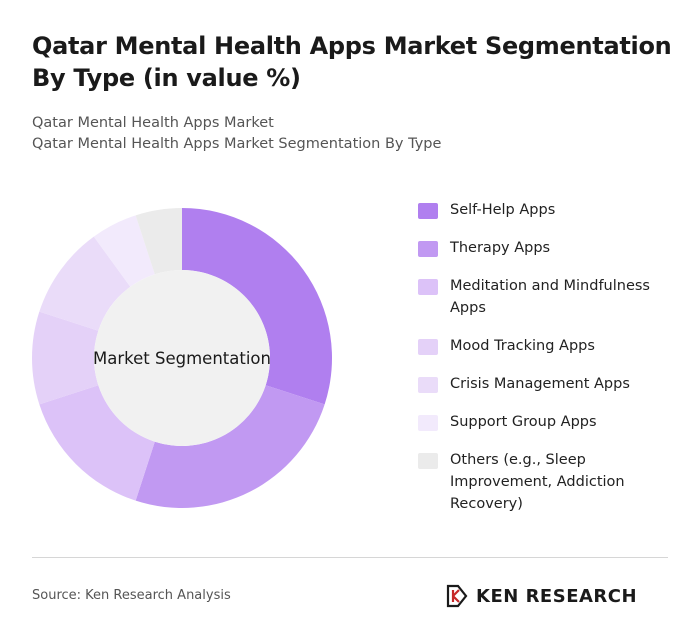 Image resolution: width=700 pixels, height=643 pixels. Describe the element at coordinates (500, 248) in the screenshot. I see `legend-label: Therapy Apps` at that location.